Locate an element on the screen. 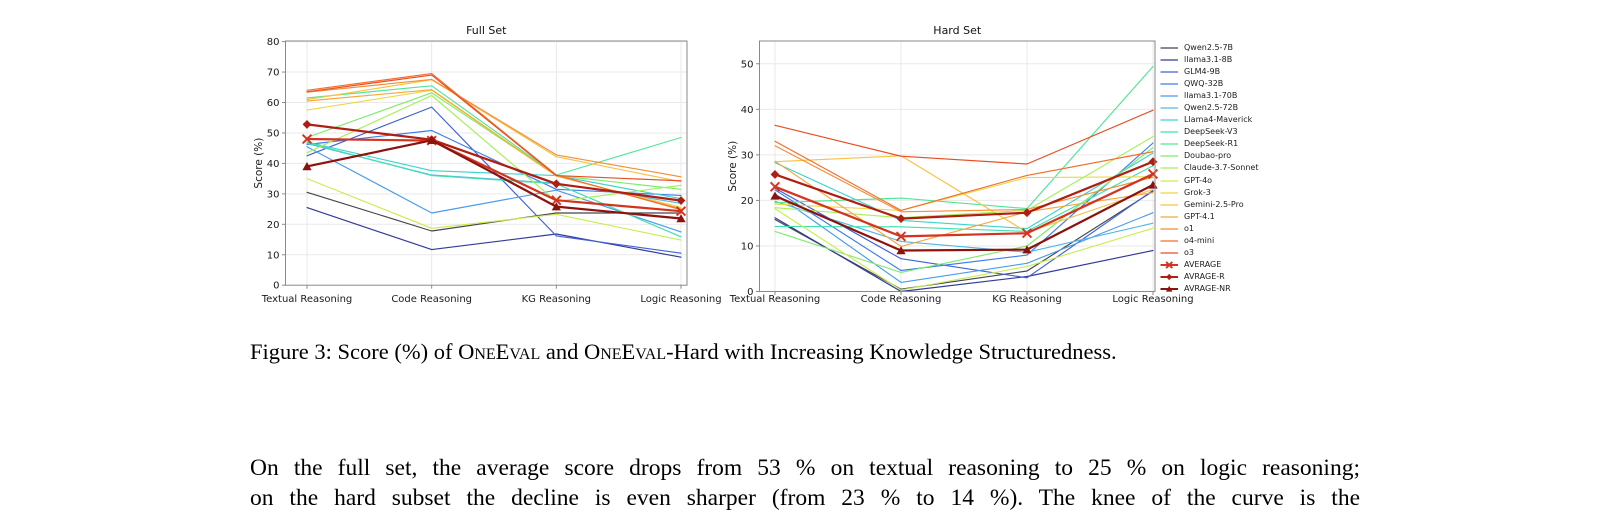 Image resolution: width=1618 pixels, height=520 pixels. plot-border is located at coordinates (957, 166).